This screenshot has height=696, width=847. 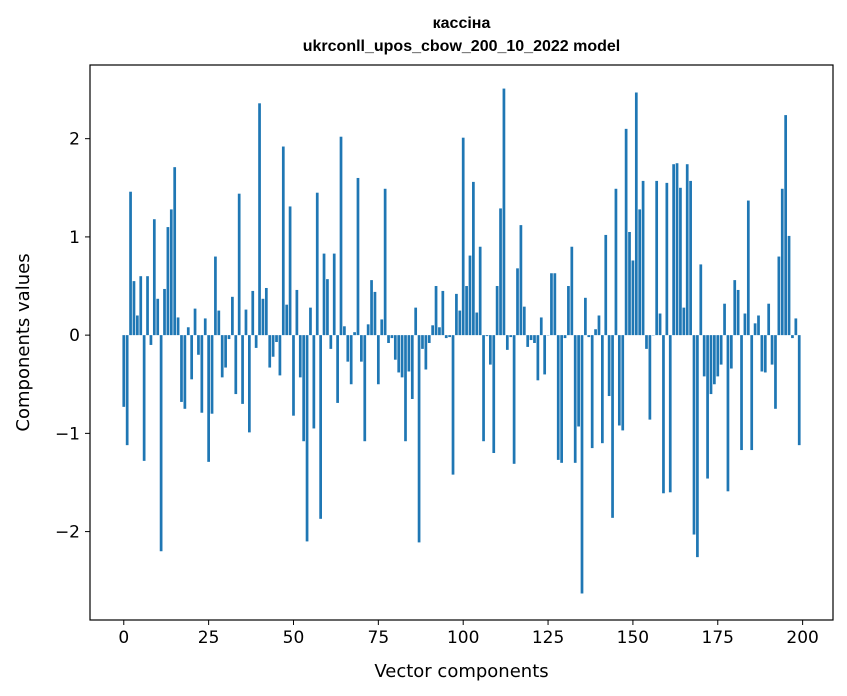 I want to click on x-tick-label: 0, so click(x=123, y=638).